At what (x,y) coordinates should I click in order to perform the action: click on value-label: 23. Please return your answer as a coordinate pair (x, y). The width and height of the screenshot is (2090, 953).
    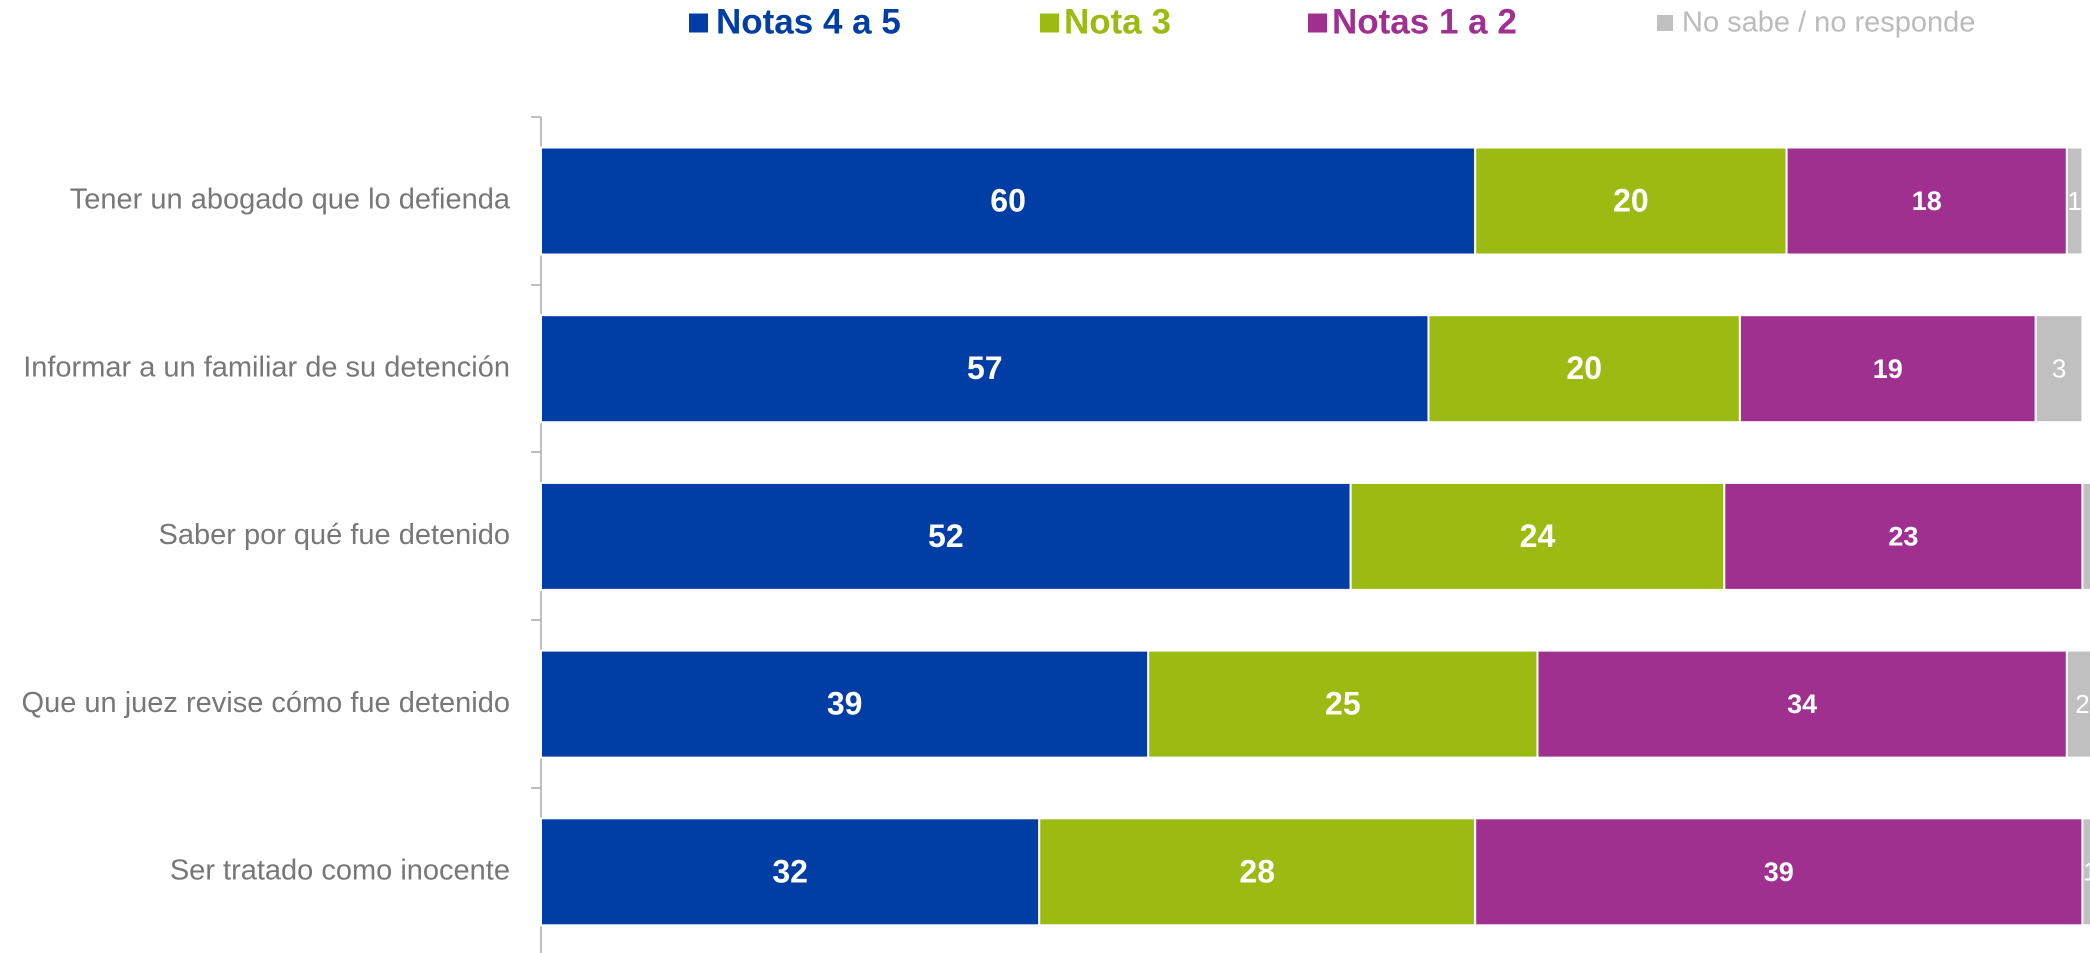
    Looking at the image, I should click on (1903, 537).